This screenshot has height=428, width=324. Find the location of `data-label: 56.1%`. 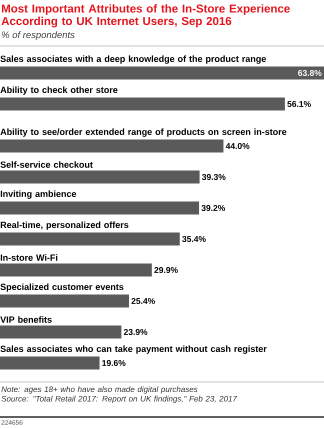

data-label: 56.1% is located at coordinates (299, 104).